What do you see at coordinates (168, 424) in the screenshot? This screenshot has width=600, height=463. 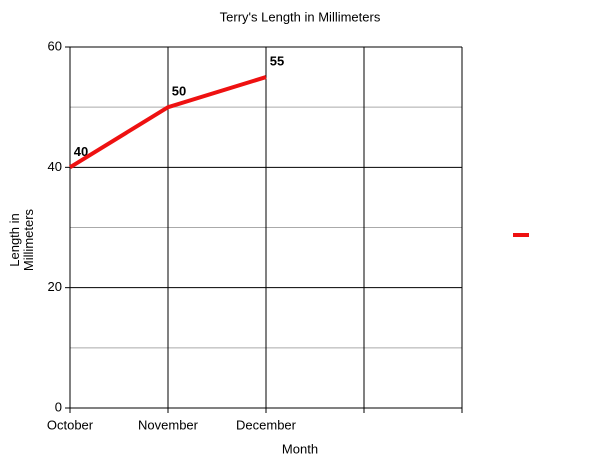 I see `x-tick-label: November` at bounding box center [168, 424].